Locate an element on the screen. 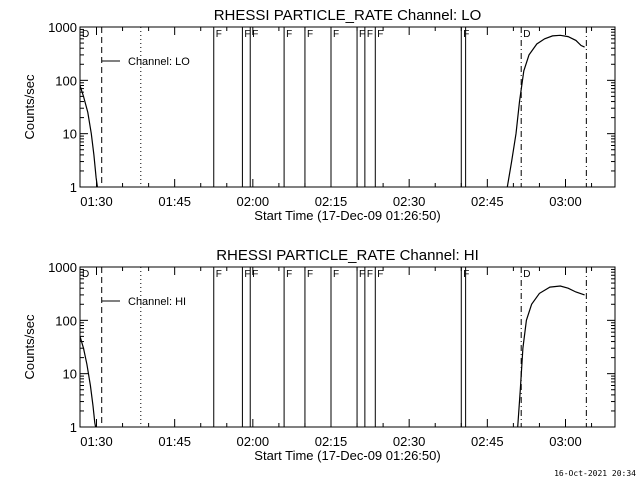 The image size is (640, 480). footer-timestamp: 16-Oct-2021 20:34 is located at coordinates (595, 473).